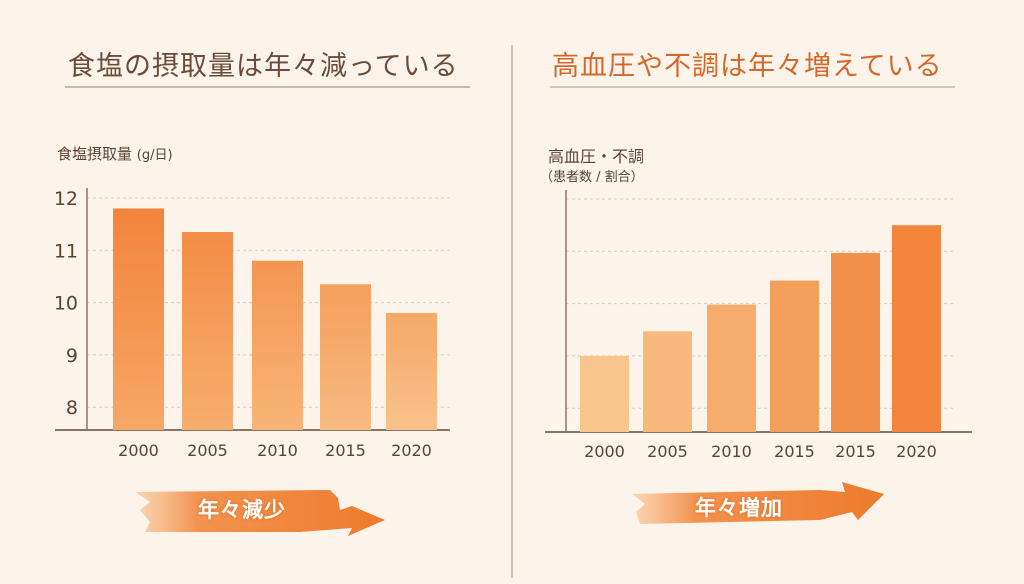 The width and height of the screenshot is (1024, 584). What do you see at coordinates (596, 156) in the screenshot?
I see `right-y-axis-title: 高血圧・不調` at bounding box center [596, 156].